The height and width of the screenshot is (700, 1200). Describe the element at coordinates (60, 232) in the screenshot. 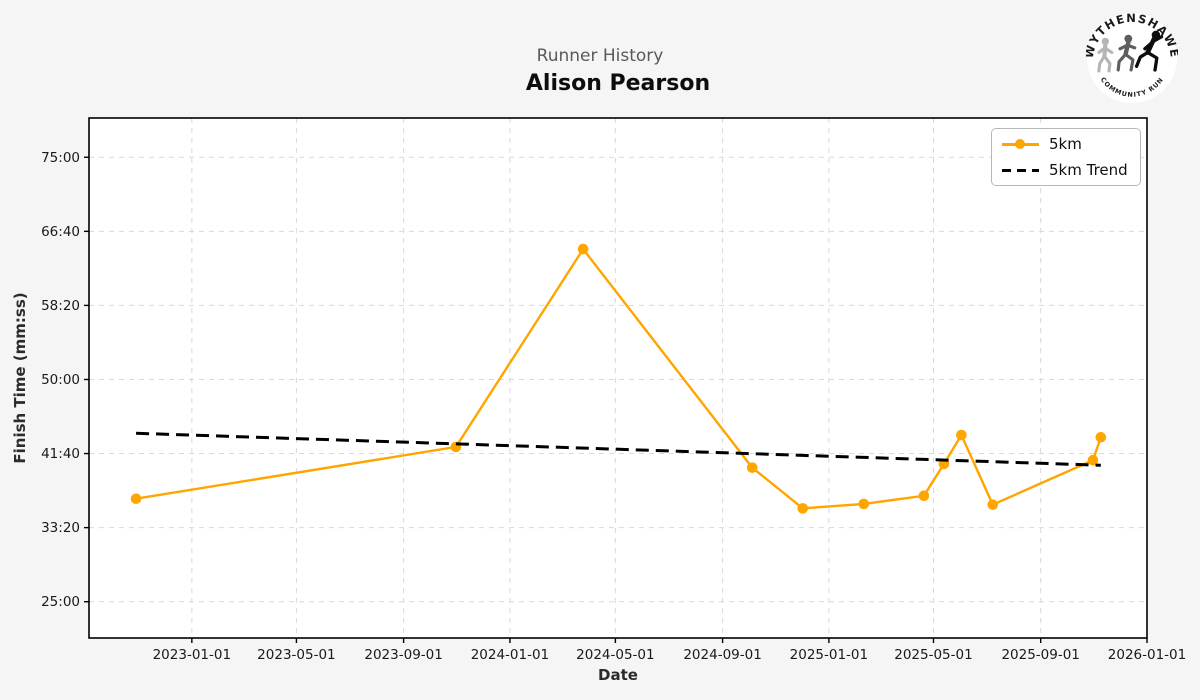

I see `y-tick-label: 66:40` at that location.